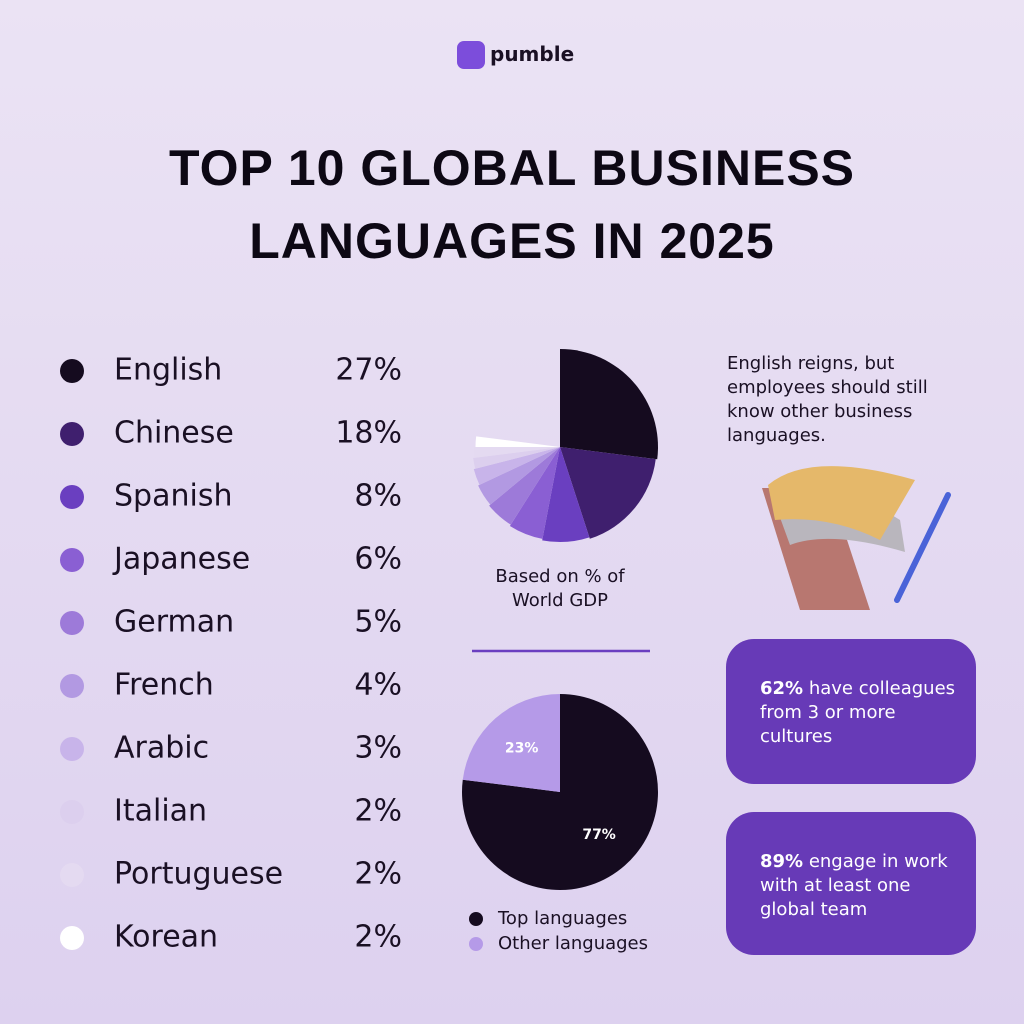  I want to click on value-label: 4%, so click(378, 685).